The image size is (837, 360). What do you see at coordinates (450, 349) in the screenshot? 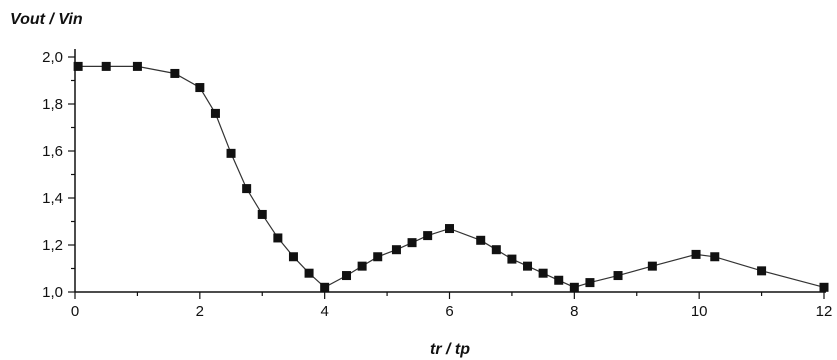
I see `x-axis-title: tr / tp` at bounding box center [450, 349].